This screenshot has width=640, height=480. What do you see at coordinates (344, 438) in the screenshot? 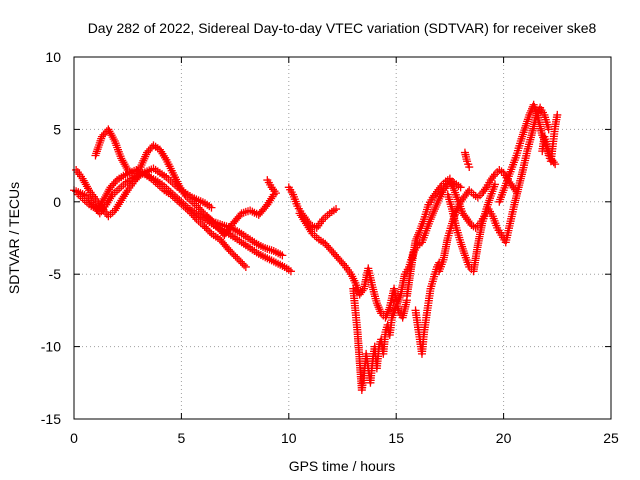
I see `x-tick-labels: 0 5 10 15 20 25` at bounding box center [344, 438].